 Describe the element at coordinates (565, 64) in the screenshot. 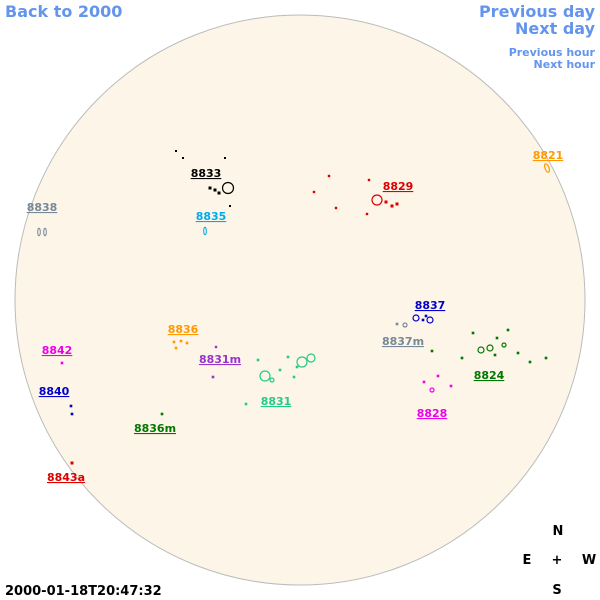

I see `next-hour-link: Next hour` at that location.